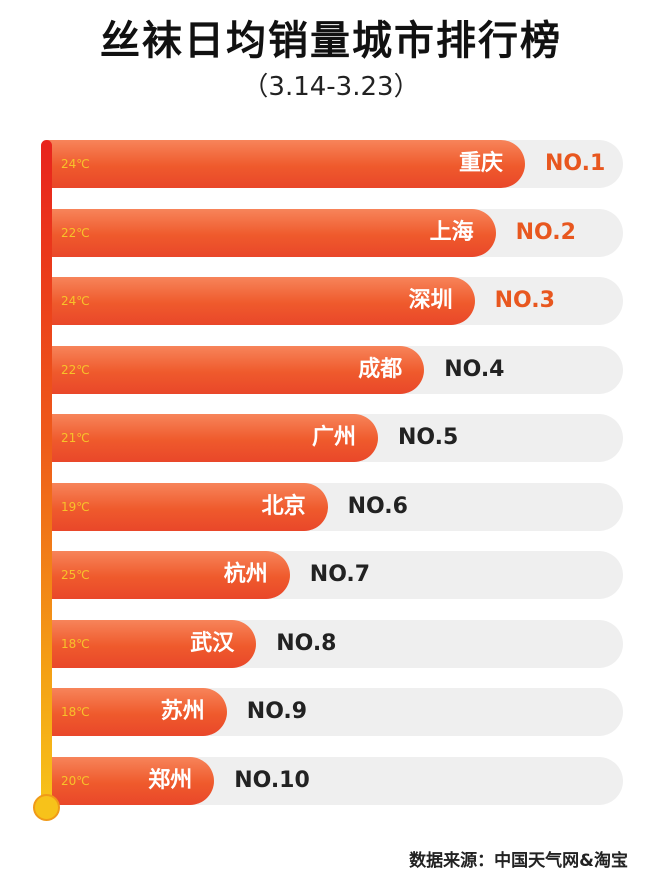 This screenshot has width=662, height=896. I want to click on rank-label: NO.2, so click(545, 232).